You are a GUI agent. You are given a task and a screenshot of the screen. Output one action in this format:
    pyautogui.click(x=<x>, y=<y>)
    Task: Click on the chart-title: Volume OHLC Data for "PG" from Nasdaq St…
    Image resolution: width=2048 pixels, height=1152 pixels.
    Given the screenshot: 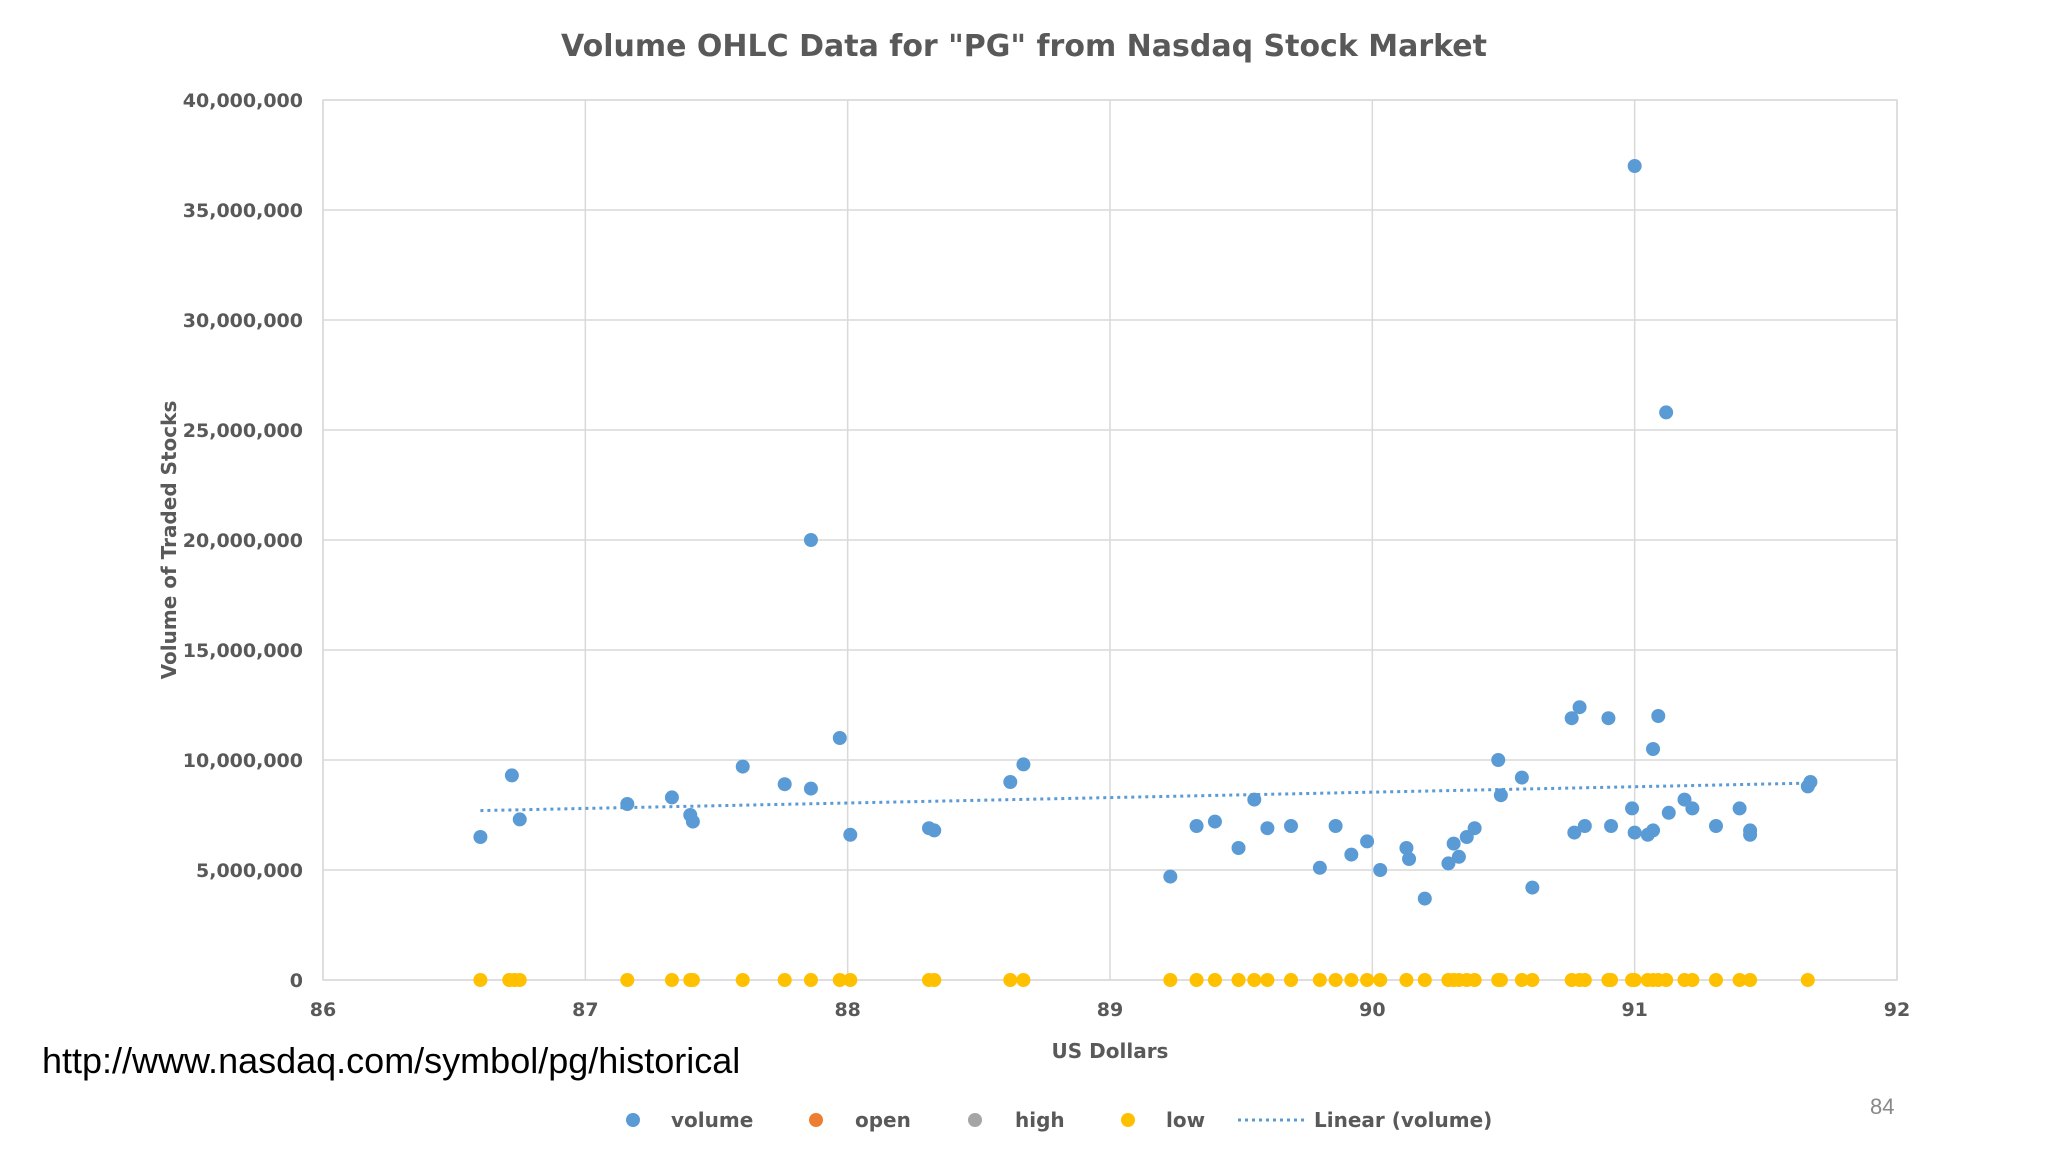 What is the action you would take?
    pyautogui.click(x=1024, y=46)
    